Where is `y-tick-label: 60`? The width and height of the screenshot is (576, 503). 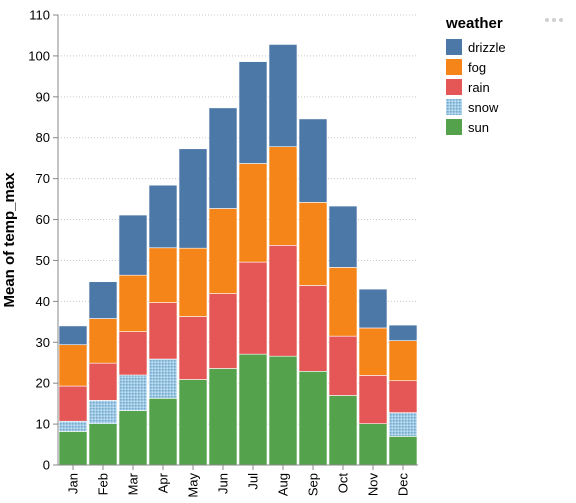
y-tick-label: 60 is located at coordinates (43, 219).